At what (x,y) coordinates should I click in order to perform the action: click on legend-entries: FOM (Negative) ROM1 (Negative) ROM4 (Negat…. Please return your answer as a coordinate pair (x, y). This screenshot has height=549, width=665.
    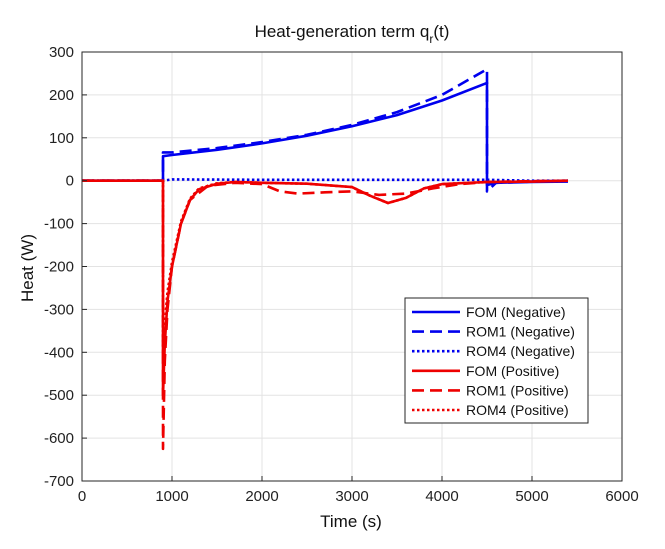
    Looking at the image, I should click on (493, 361).